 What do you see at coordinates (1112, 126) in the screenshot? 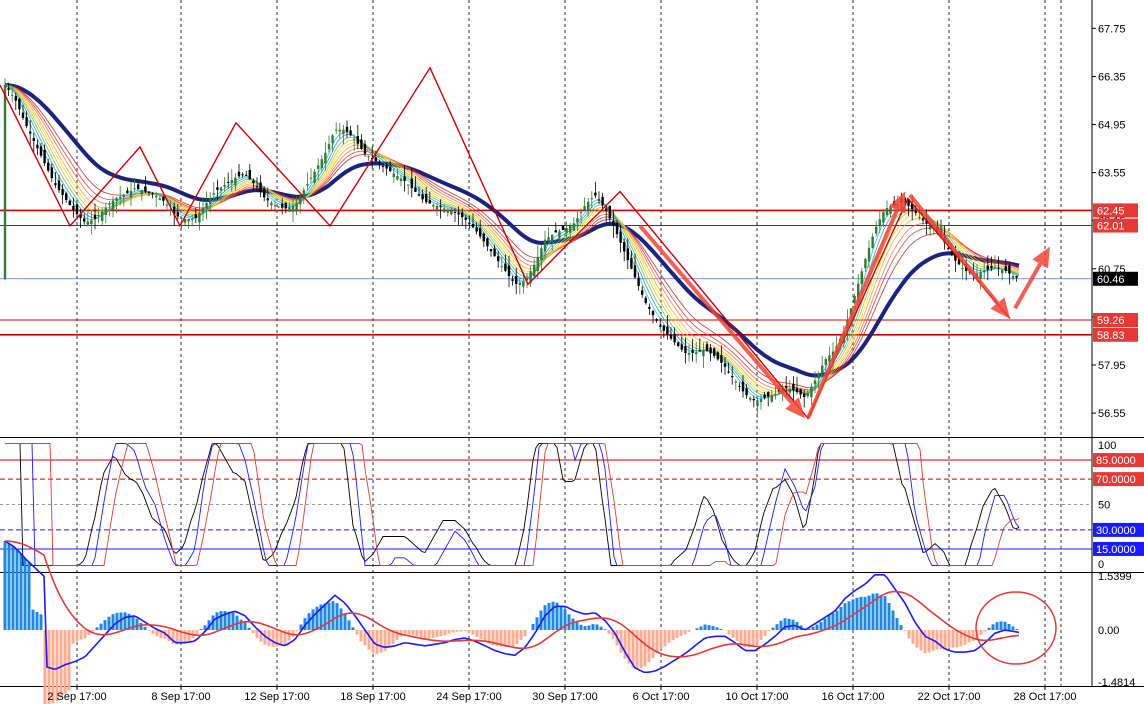
I see `y-tick-label: 64.95` at bounding box center [1112, 126].